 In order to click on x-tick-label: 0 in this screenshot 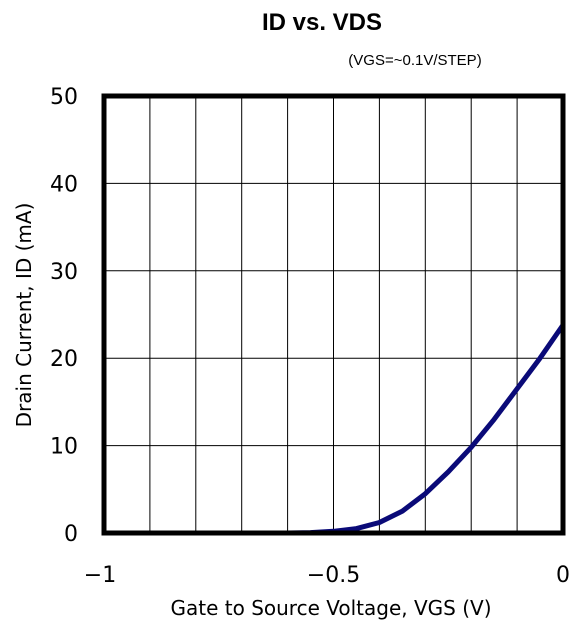, I will do `click(563, 575)`.